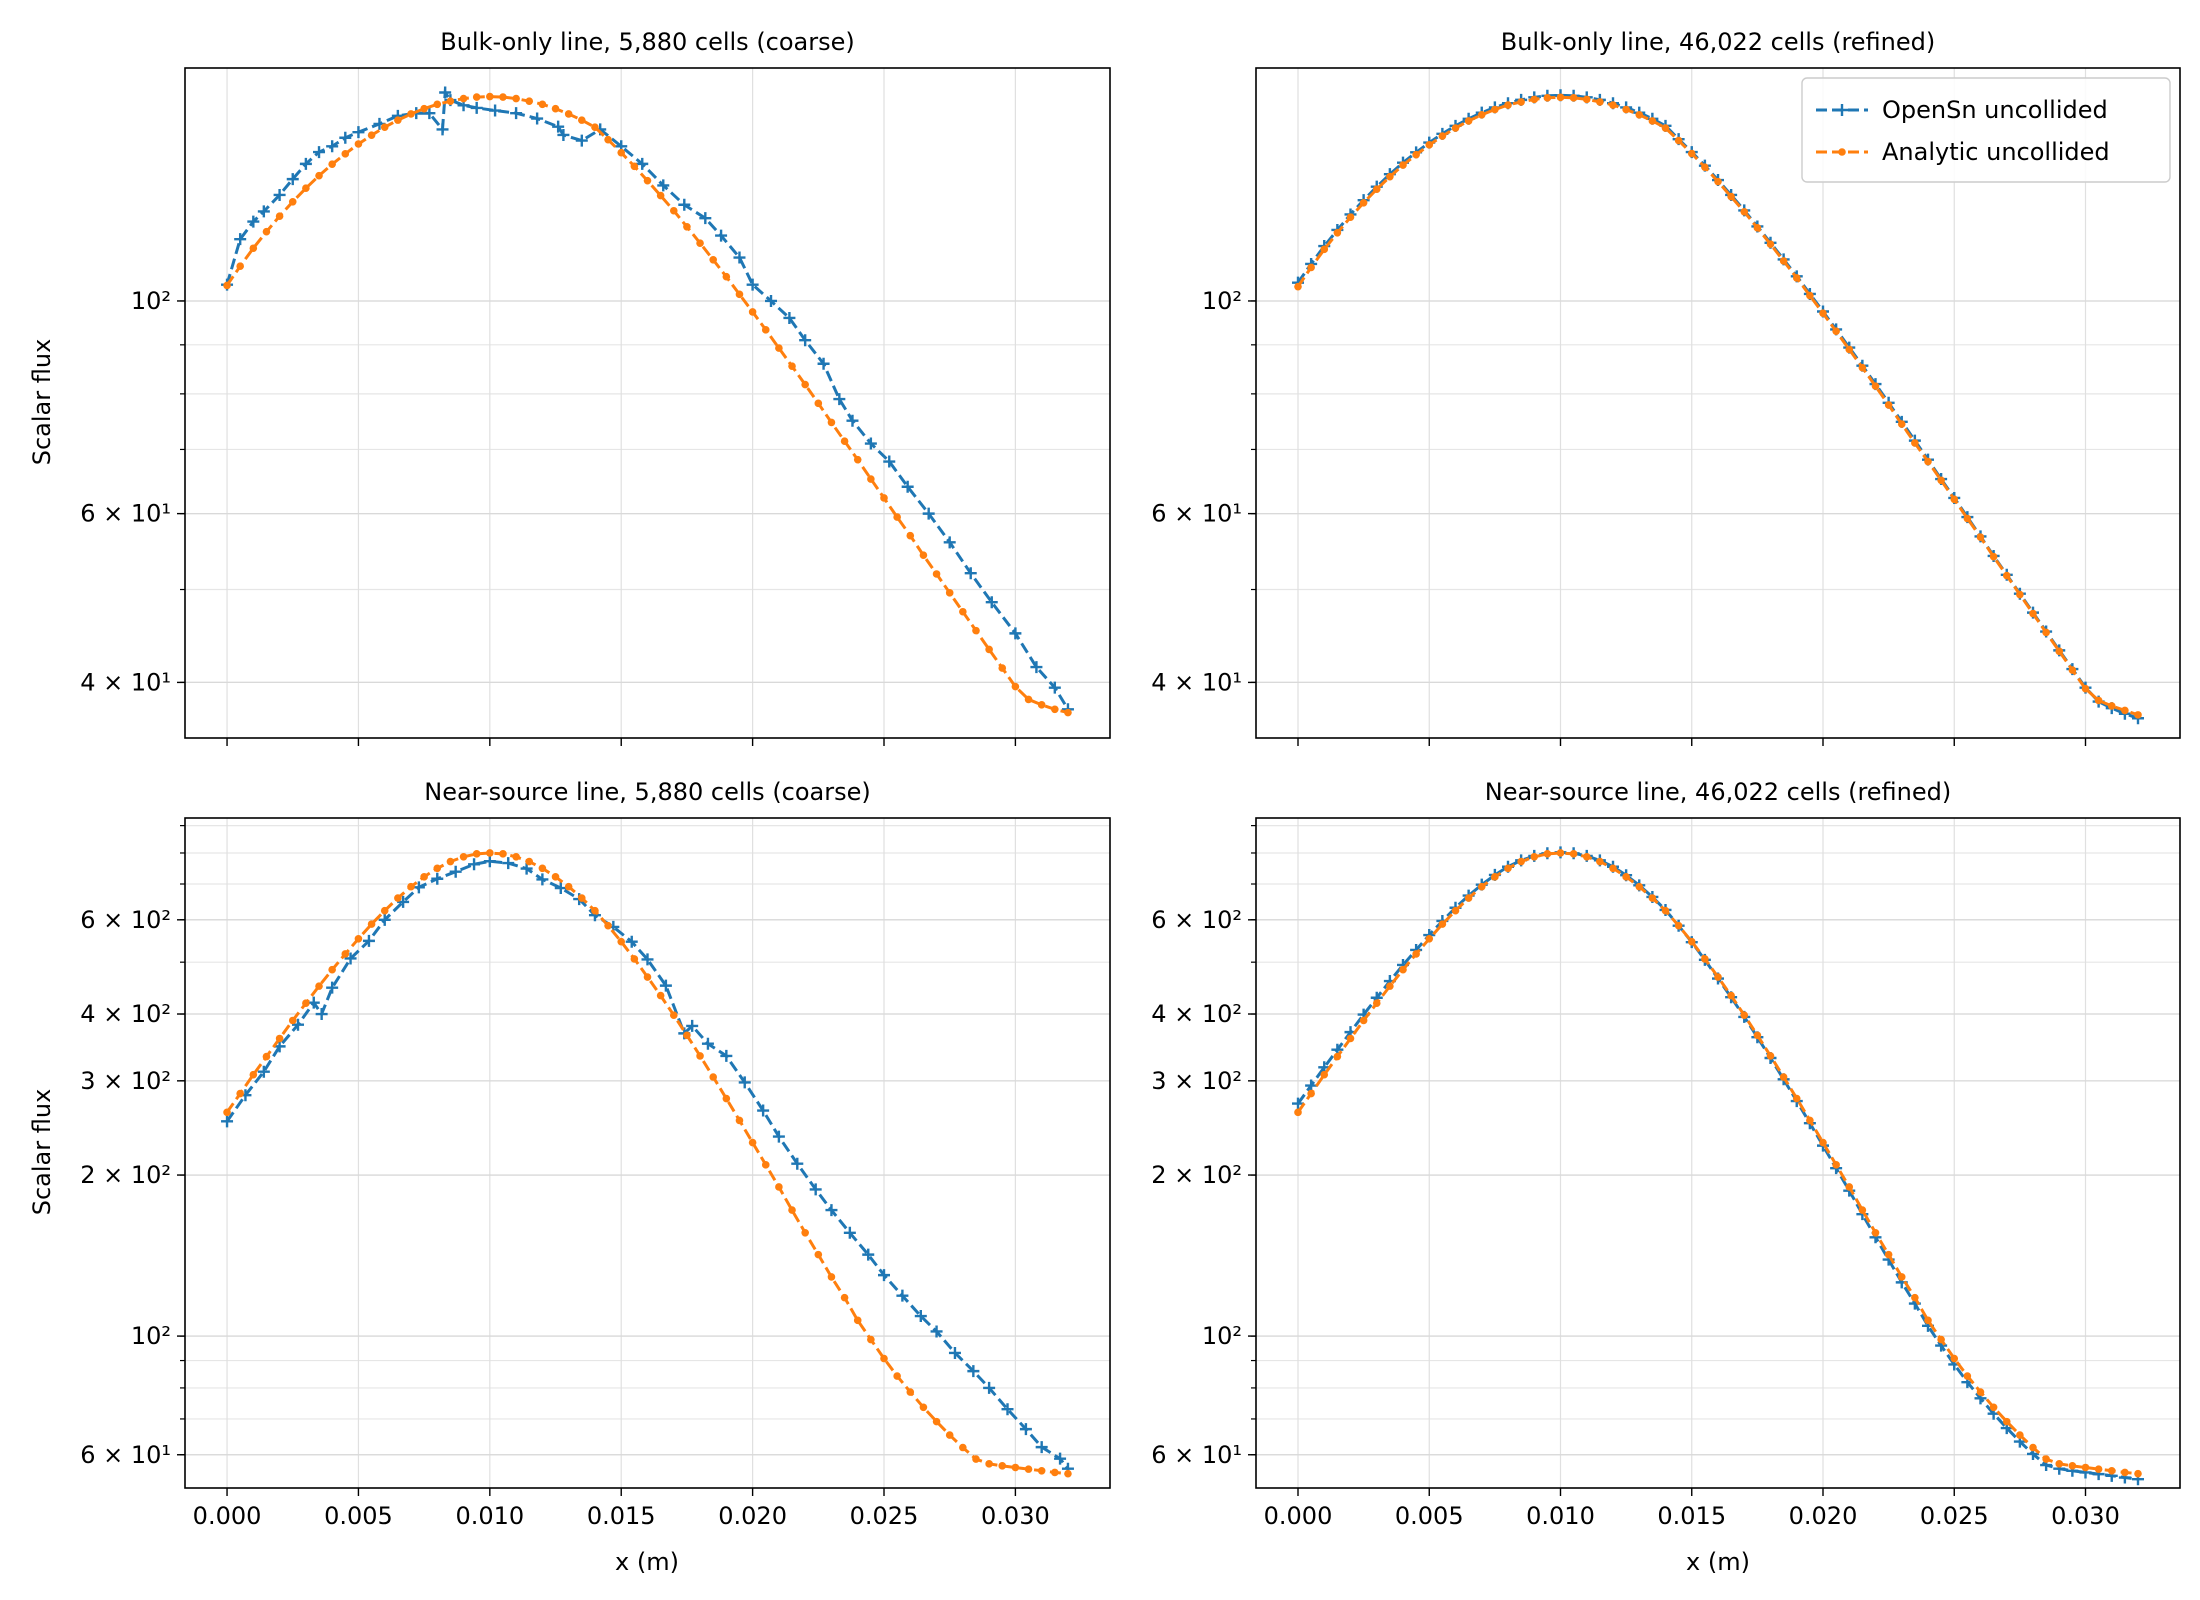  What do you see at coordinates (125, 514) in the screenshot?
I see `y-tick-label: 6 × 10¹` at bounding box center [125, 514].